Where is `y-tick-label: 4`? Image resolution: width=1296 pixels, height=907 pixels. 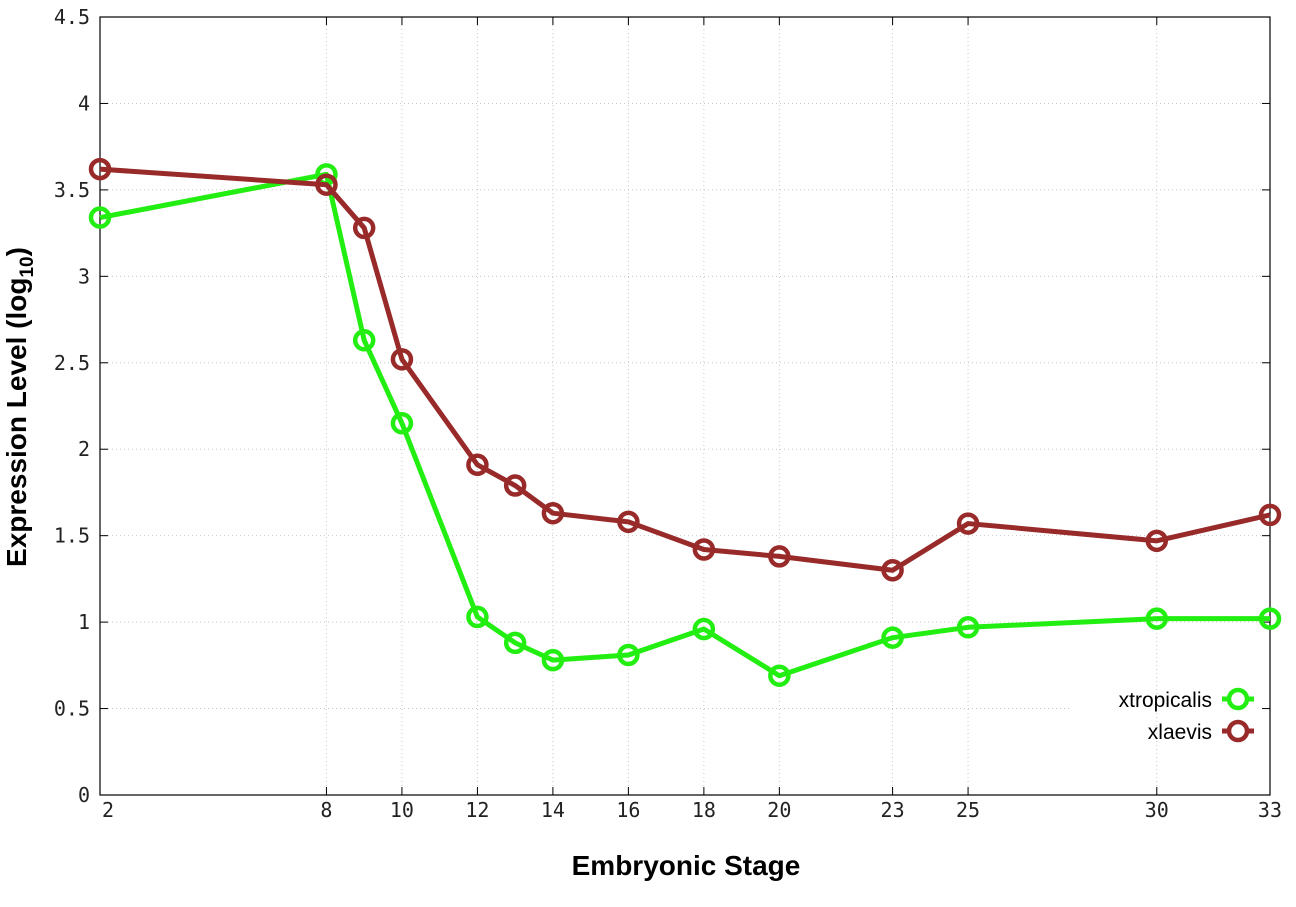 y-tick-label: 4 is located at coordinates (84, 103).